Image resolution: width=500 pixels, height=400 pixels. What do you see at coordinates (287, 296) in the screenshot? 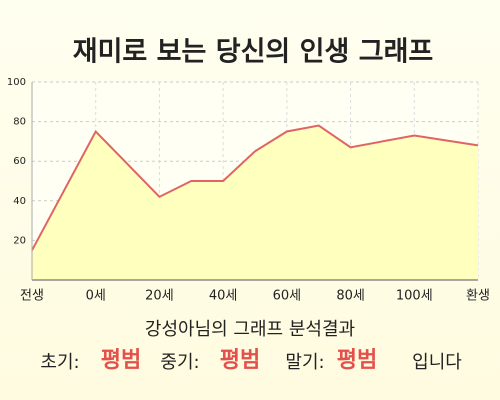
I see `x-tick-label: 60세` at bounding box center [287, 296].